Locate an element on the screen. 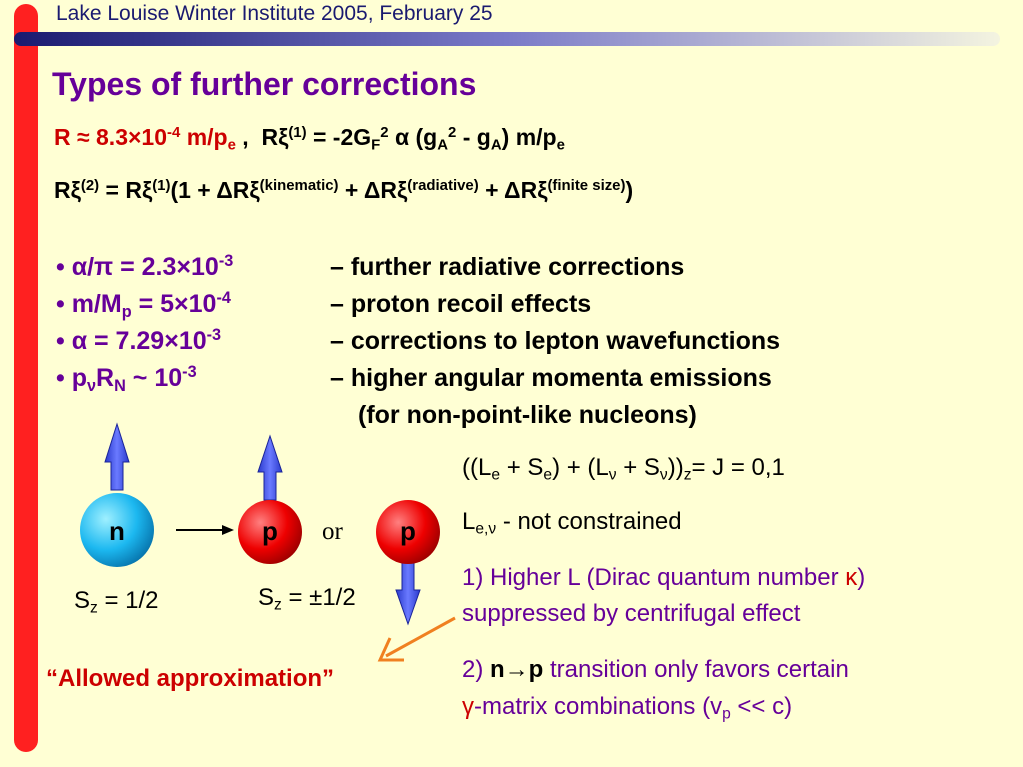 The height and width of the screenshot is (767, 1023). t: transition only favors certain is located at coordinates (696, 669).